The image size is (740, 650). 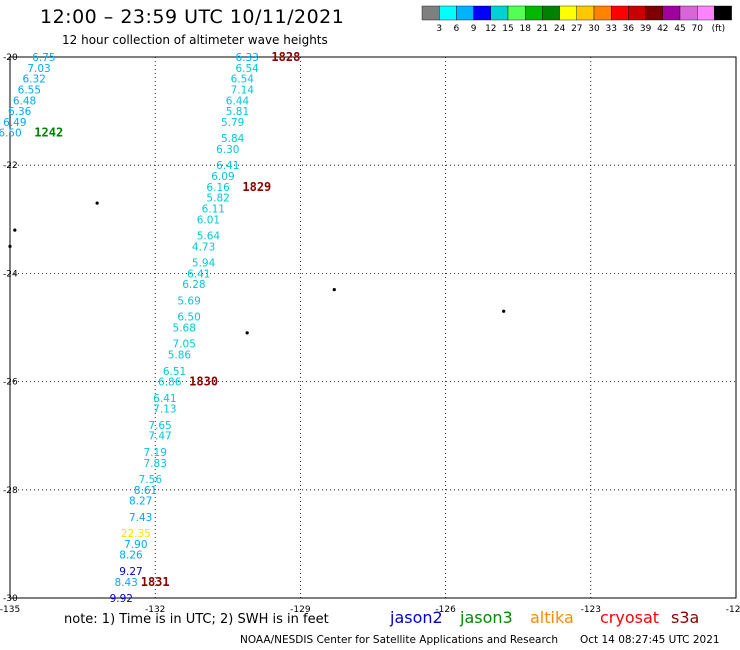 What do you see at coordinates (131, 556) in the screenshot?
I see `wave-height-label: 8.26` at bounding box center [131, 556].